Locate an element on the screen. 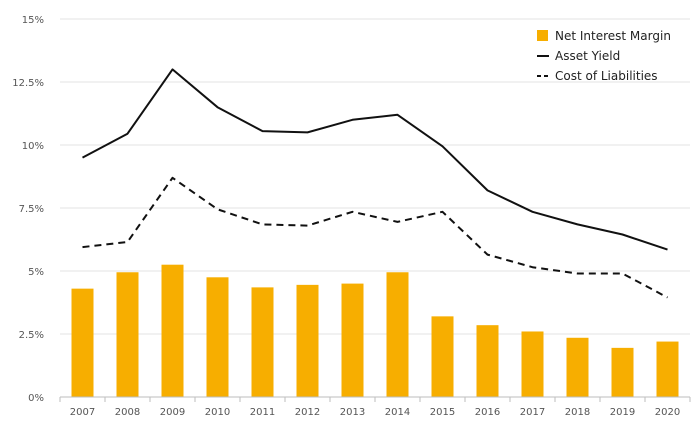 This screenshot has width=700, height=433. legend-label: Net Interest Margin is located at coordinates (613, 36).